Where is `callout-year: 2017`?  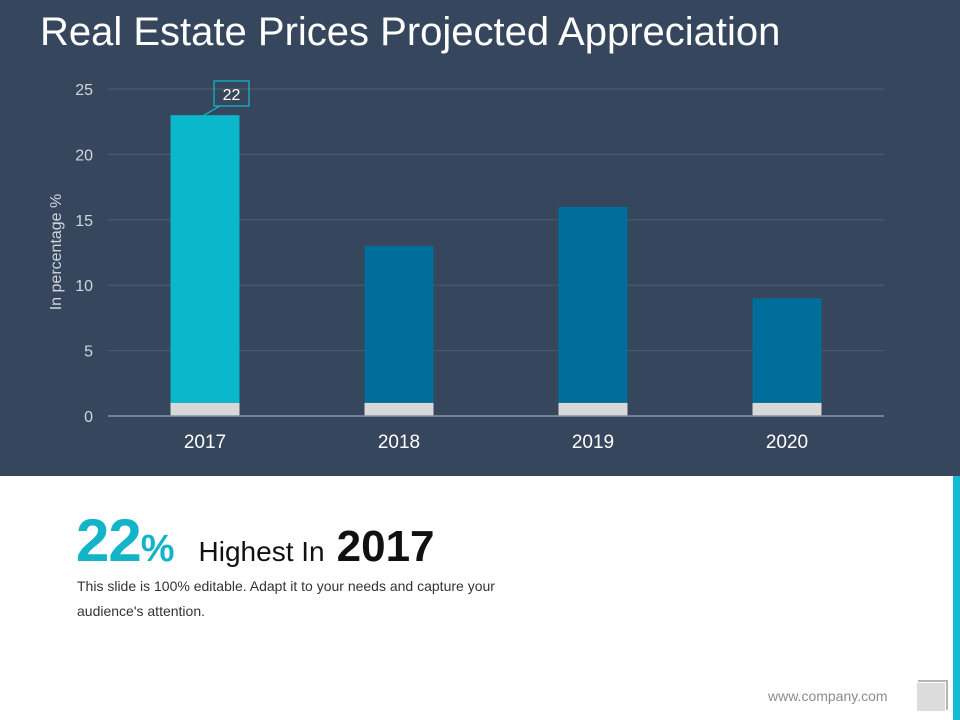
callout-year: 2017 is located at coordinates (385, 546).